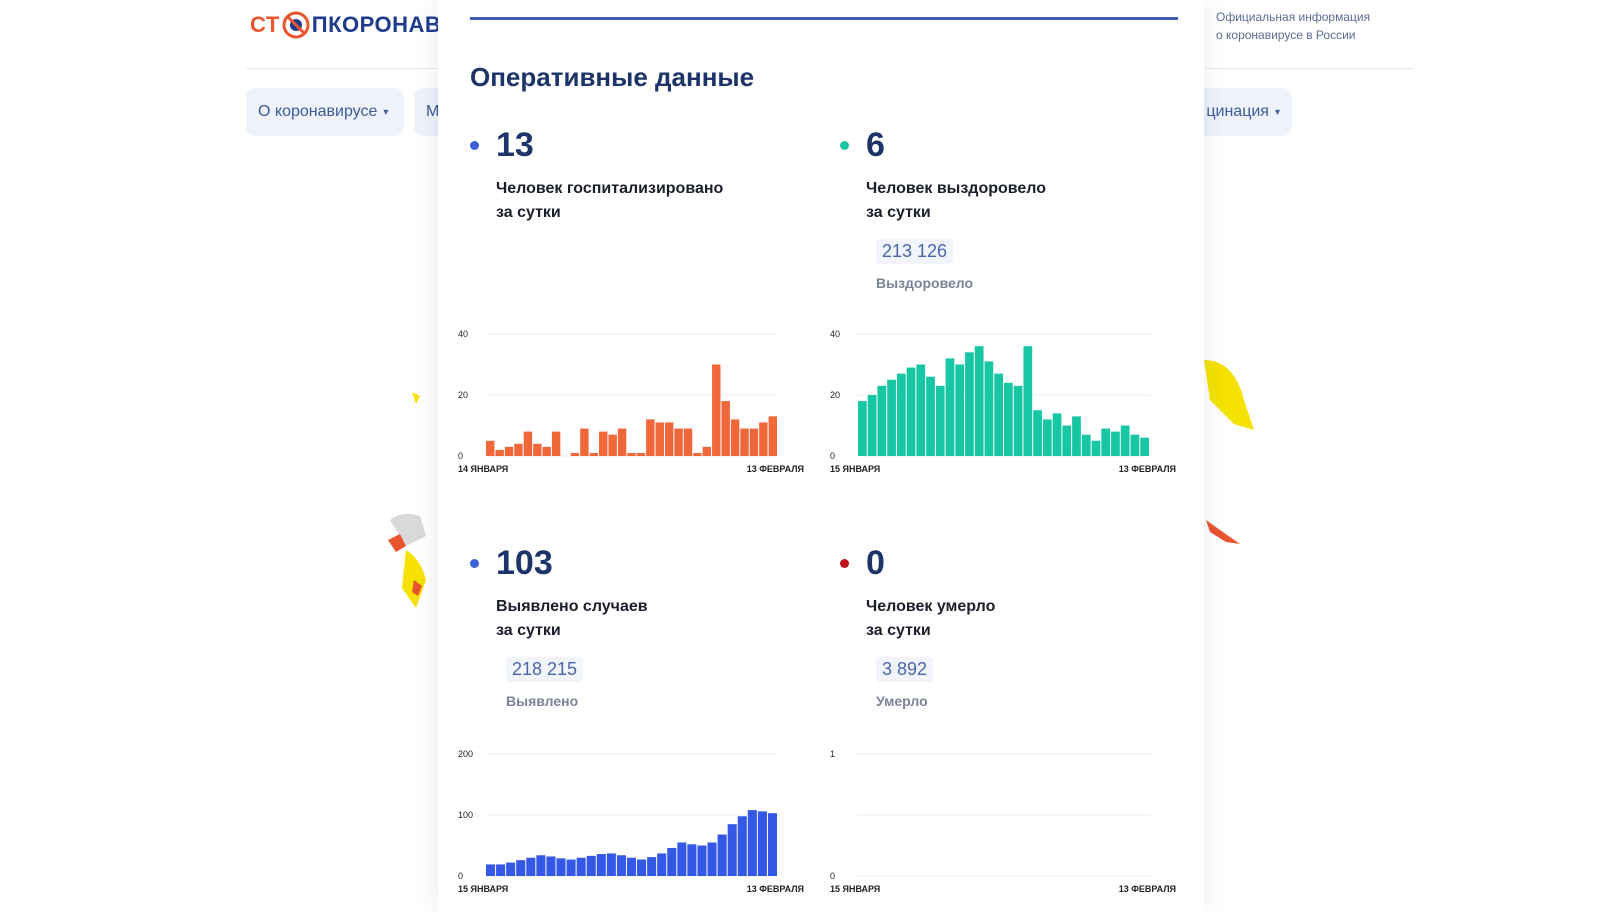 This screenshot has height=912, width=1622. I want to click on y-tick-label: 200, so click(465, 754).